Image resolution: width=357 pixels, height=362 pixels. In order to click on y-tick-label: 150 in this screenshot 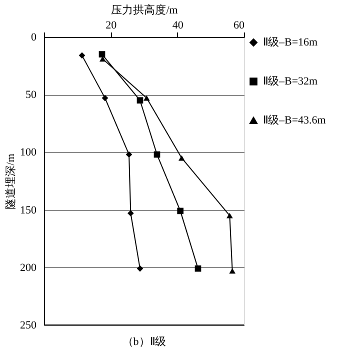, I will do `click(28, 210)`.